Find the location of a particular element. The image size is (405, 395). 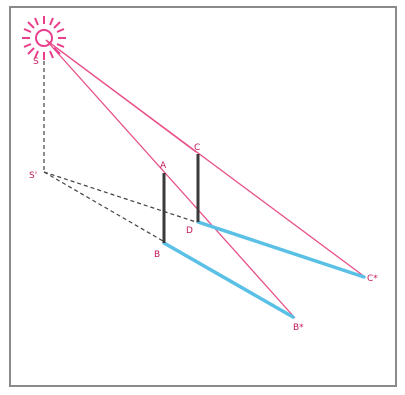

s-prime-to-b-dashed is located at coordinates (103, 206).